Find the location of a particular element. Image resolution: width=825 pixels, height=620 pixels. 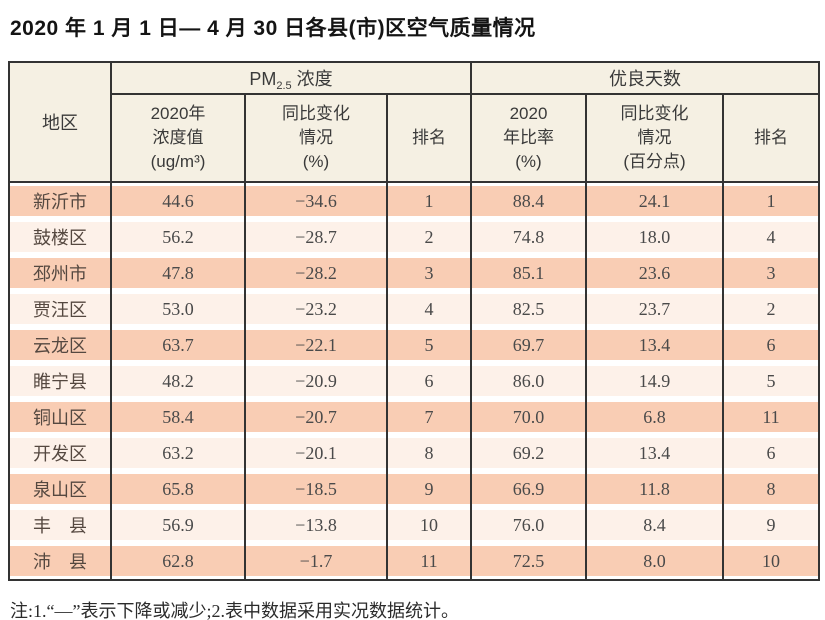

cell-days-change: 8.4 is located at coordinates (654, 525).